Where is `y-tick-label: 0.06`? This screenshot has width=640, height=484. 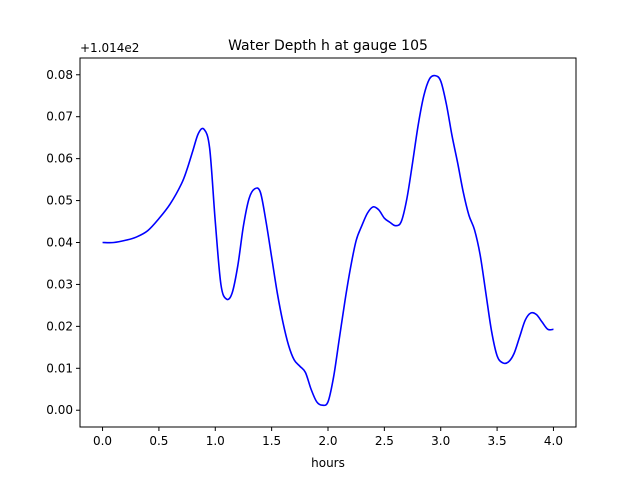 y-tick-label: 0.06 is located at coordinates (59, 159).